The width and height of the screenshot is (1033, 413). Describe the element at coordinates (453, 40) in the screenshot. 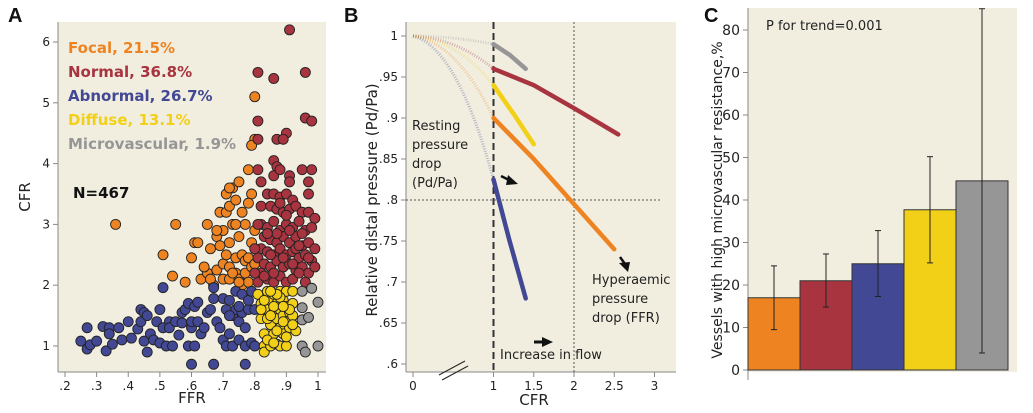

I see `resting-curve-microvascular` at that location.